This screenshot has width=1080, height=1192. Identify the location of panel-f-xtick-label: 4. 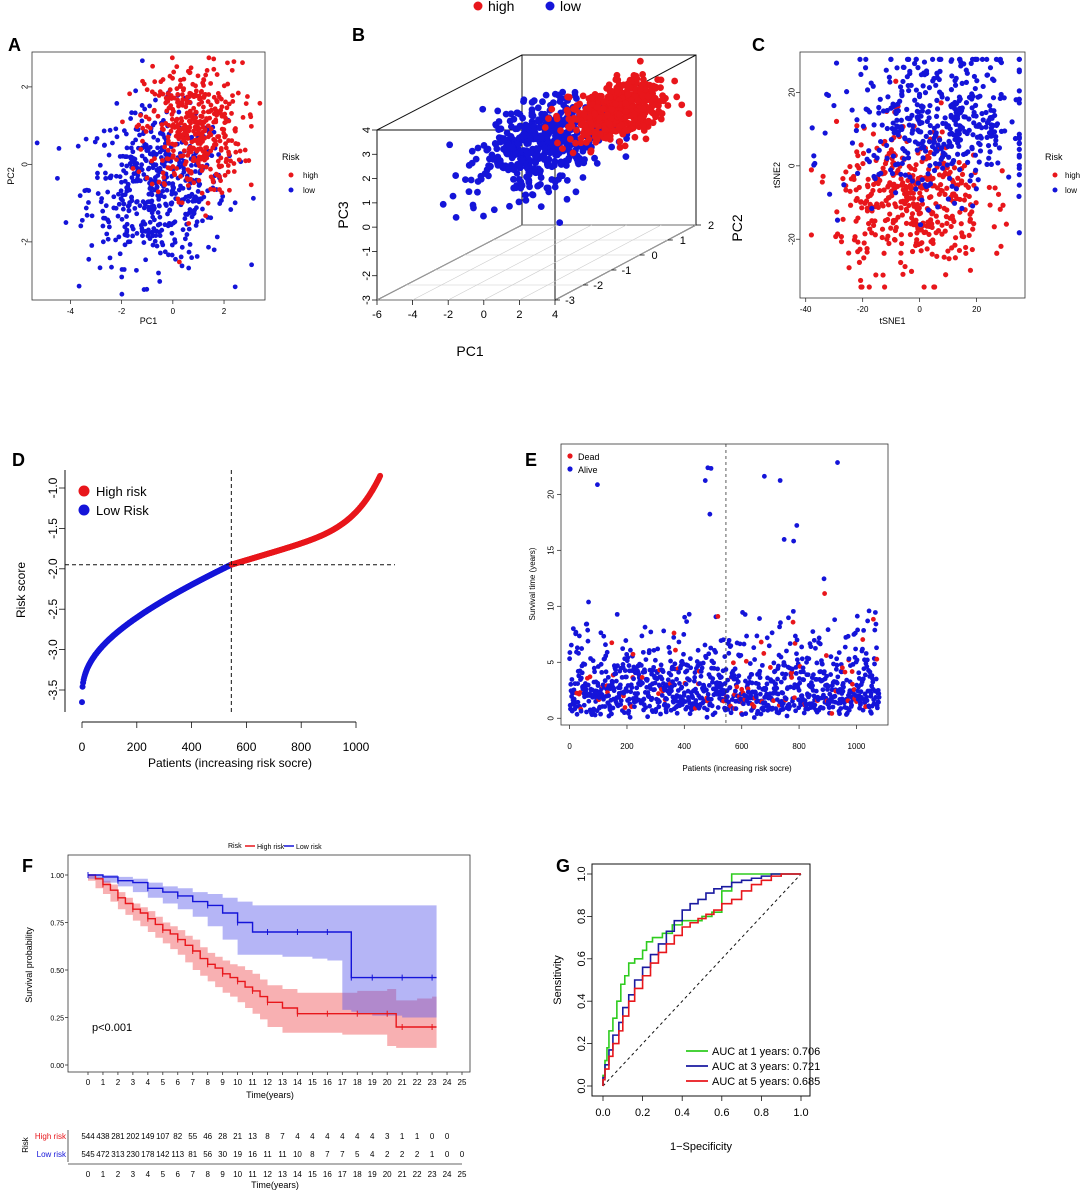
(148, 1082).